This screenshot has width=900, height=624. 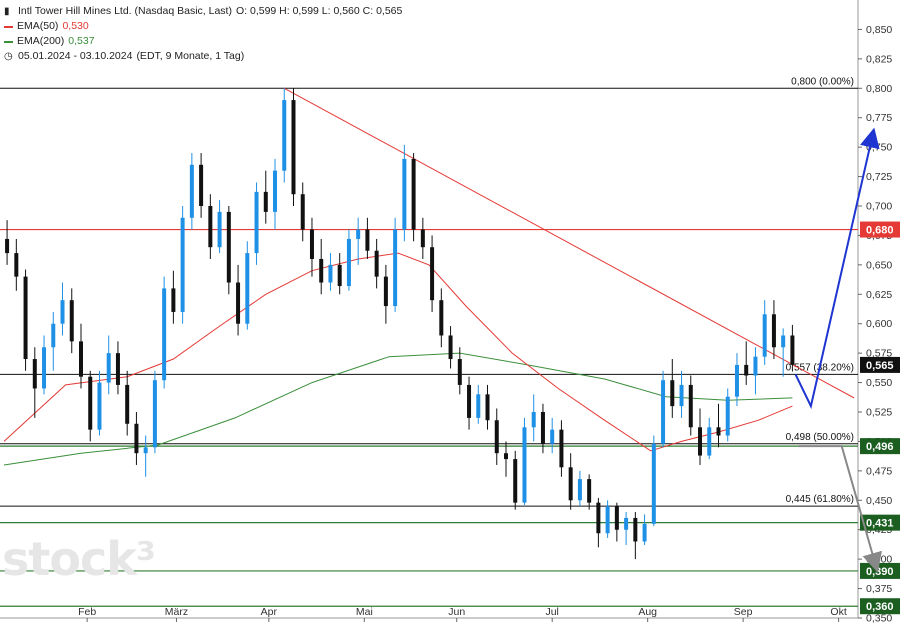 What do you see at coordinates (880, 364) in the screenshot?
I see `last-price-tag` at bounding box center [880, 364].